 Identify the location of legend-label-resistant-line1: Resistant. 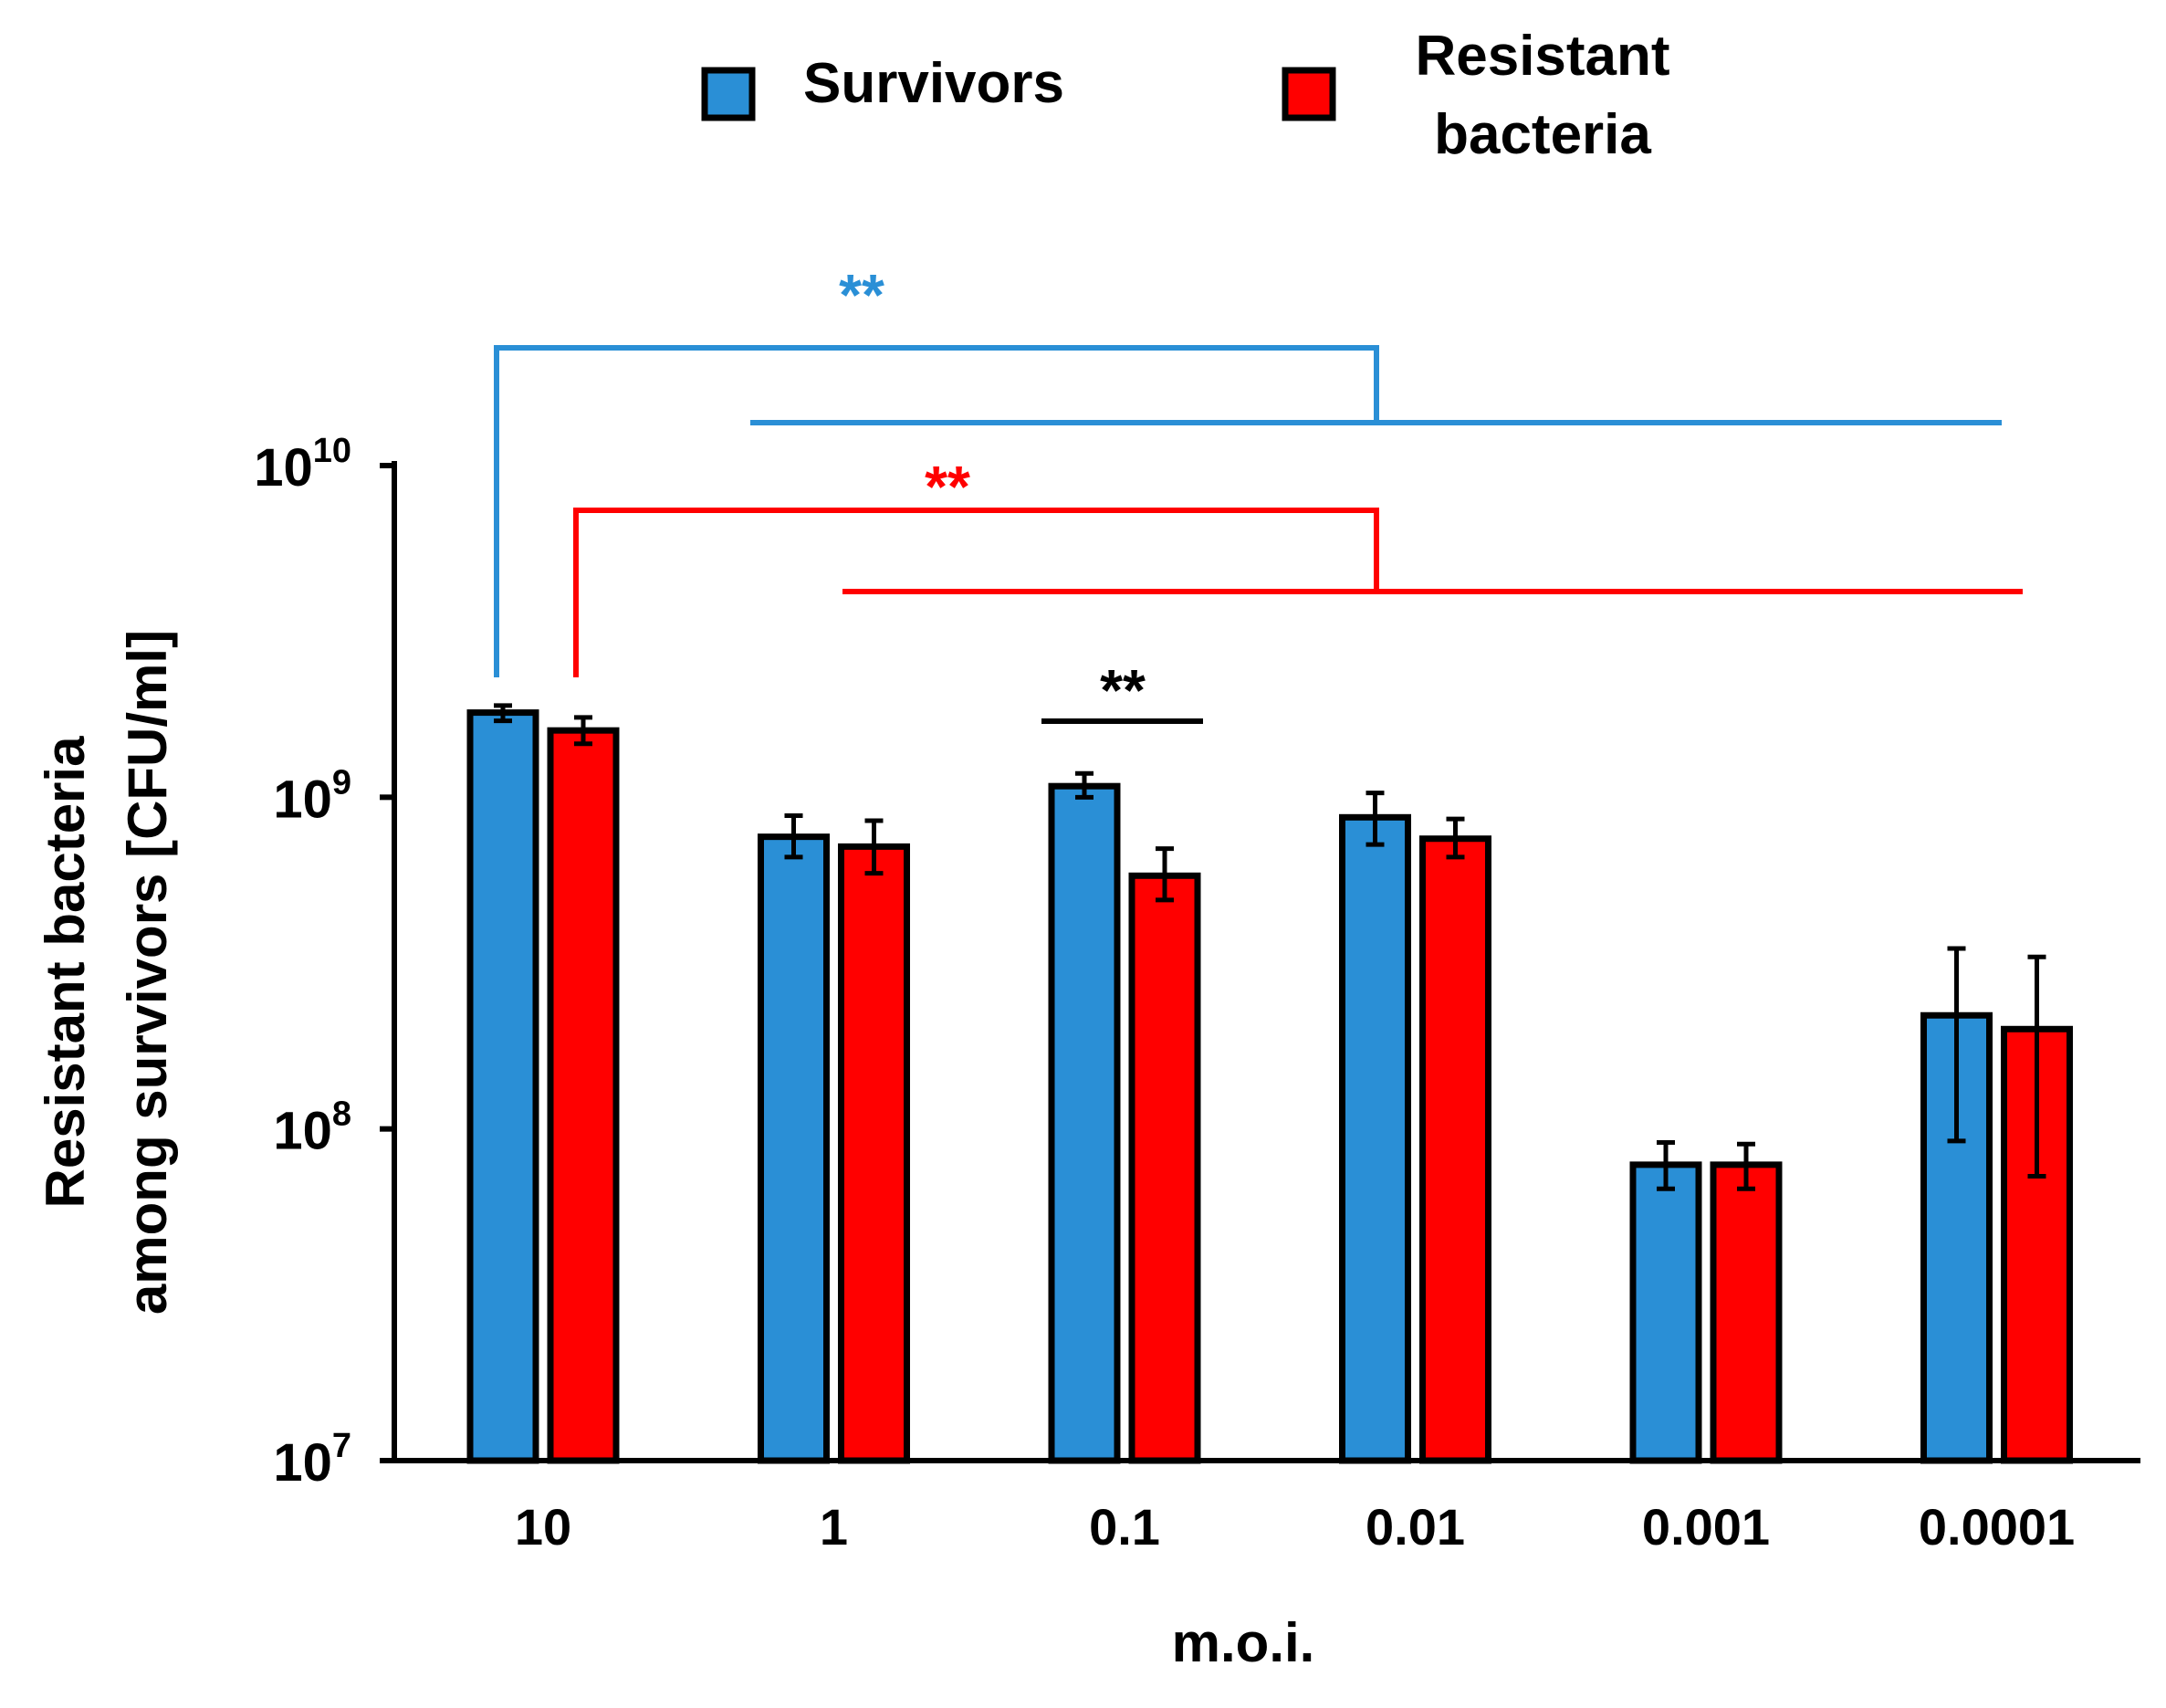
(1542, 57).